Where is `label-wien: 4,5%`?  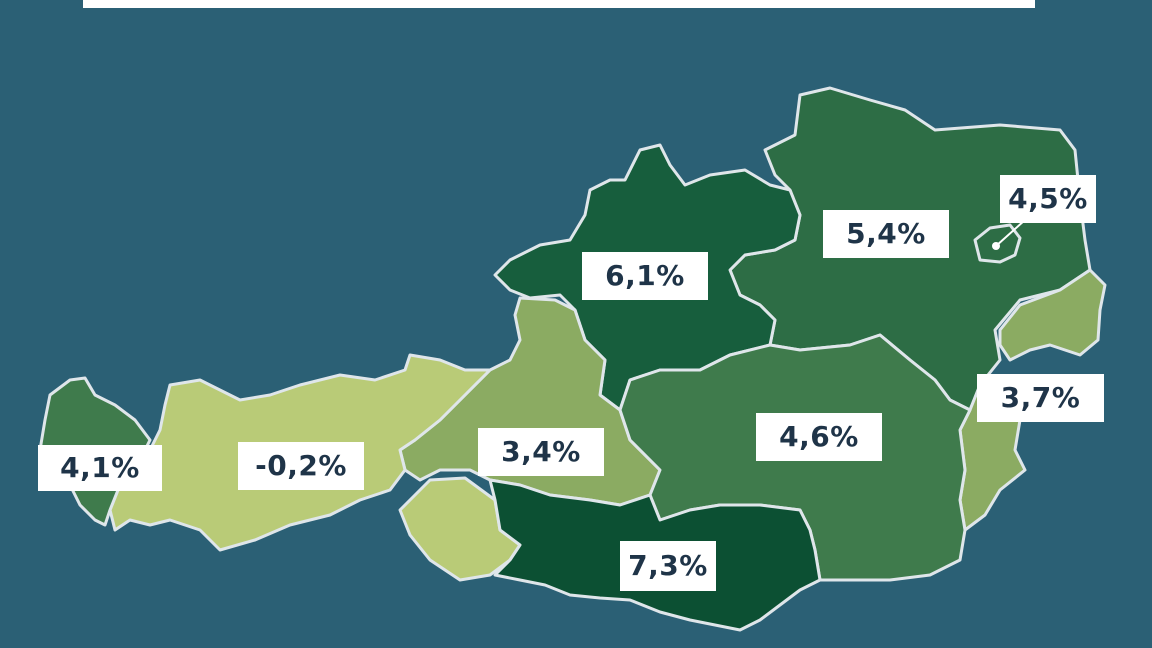 label-wien: 4,5% is located at coordinates (1048, 199).